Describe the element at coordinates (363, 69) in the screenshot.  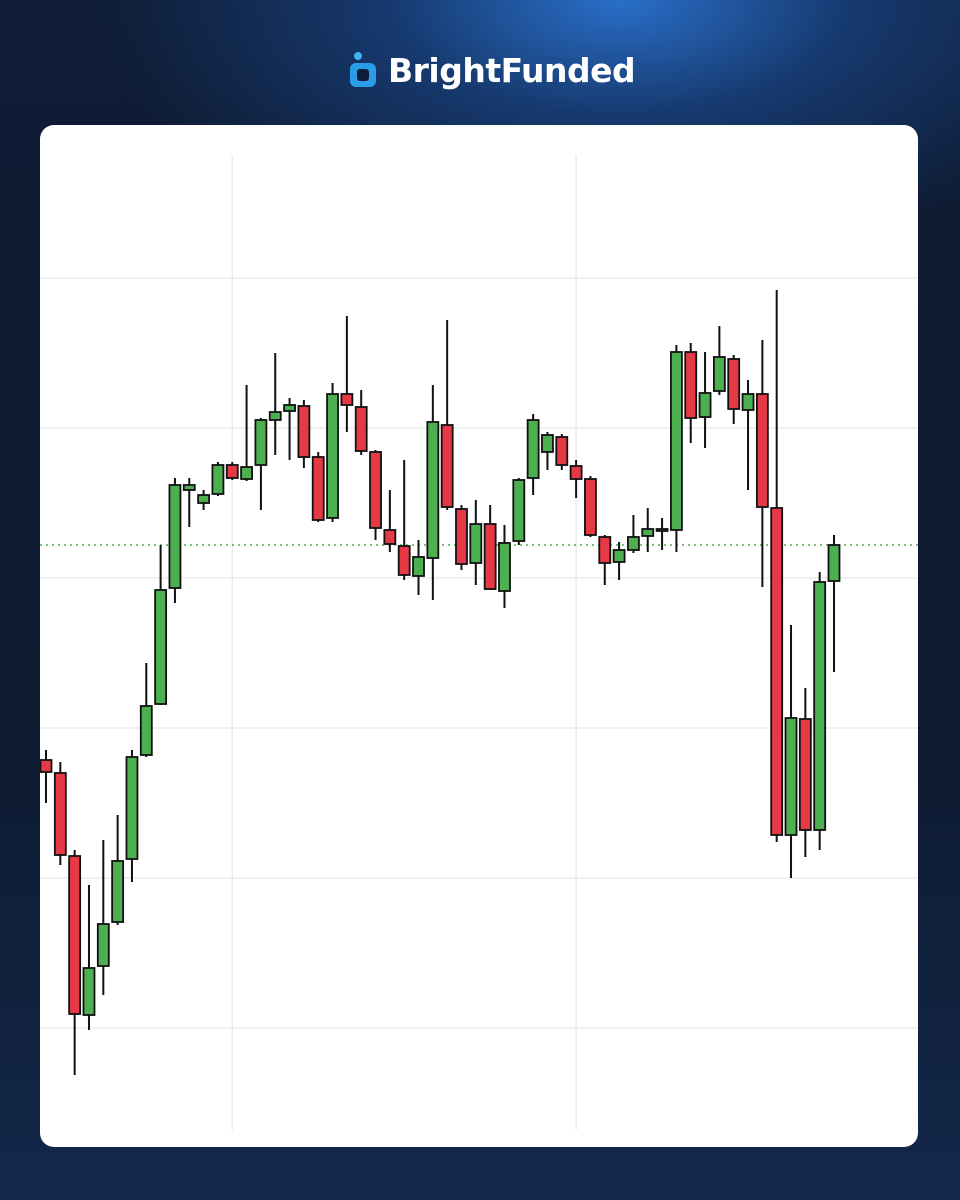
I see `logo` at that location.